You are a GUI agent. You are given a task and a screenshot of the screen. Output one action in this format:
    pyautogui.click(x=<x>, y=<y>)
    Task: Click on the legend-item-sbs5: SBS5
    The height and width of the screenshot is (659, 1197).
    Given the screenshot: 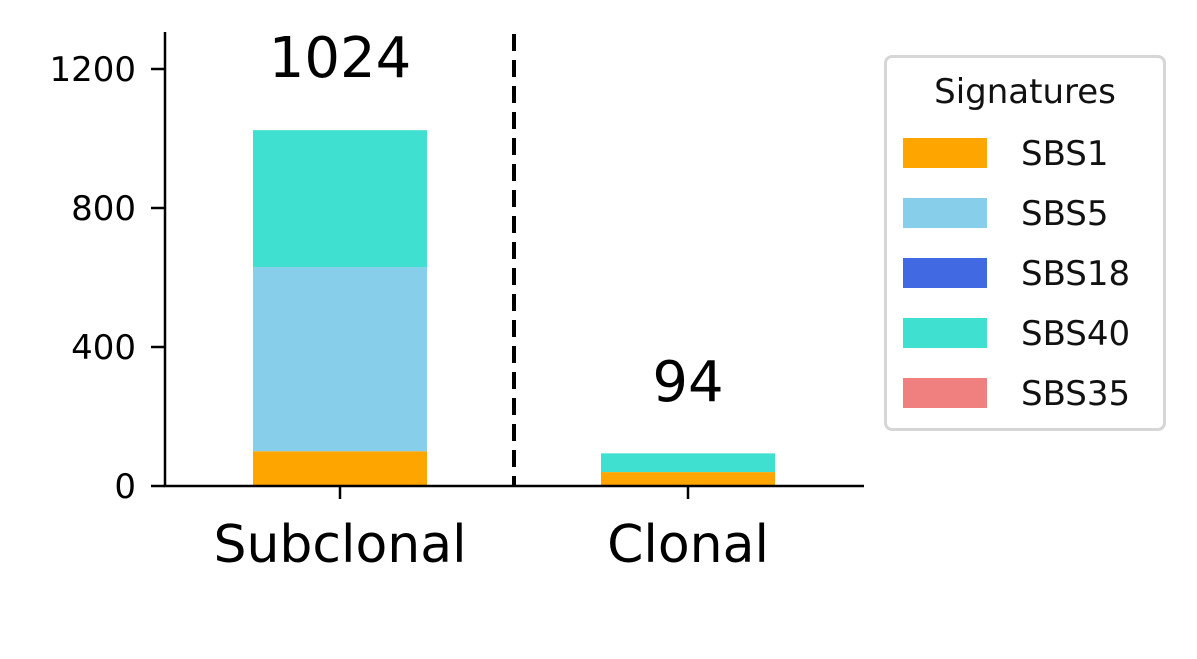 What is the action you would take?
    pyautogui.click(x=1031, y=214)
    